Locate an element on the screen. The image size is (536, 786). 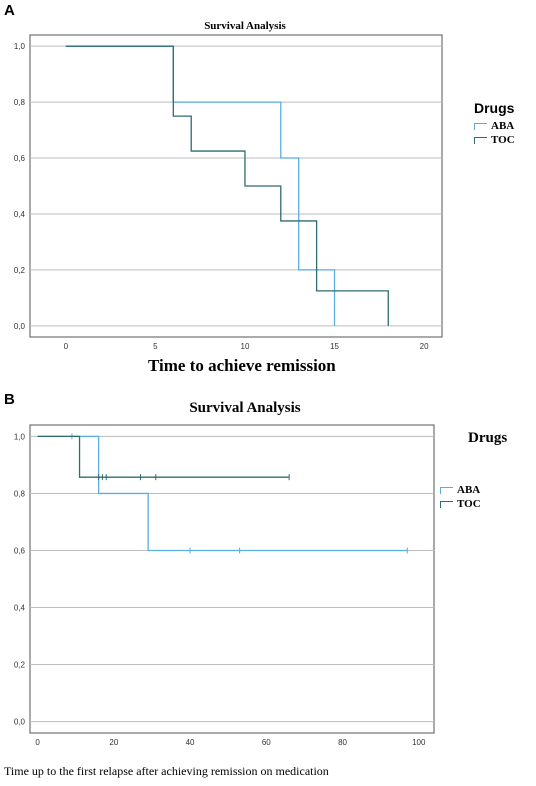
chart-b-ytick-label: 0,8 is located at coordinates (20, 493).